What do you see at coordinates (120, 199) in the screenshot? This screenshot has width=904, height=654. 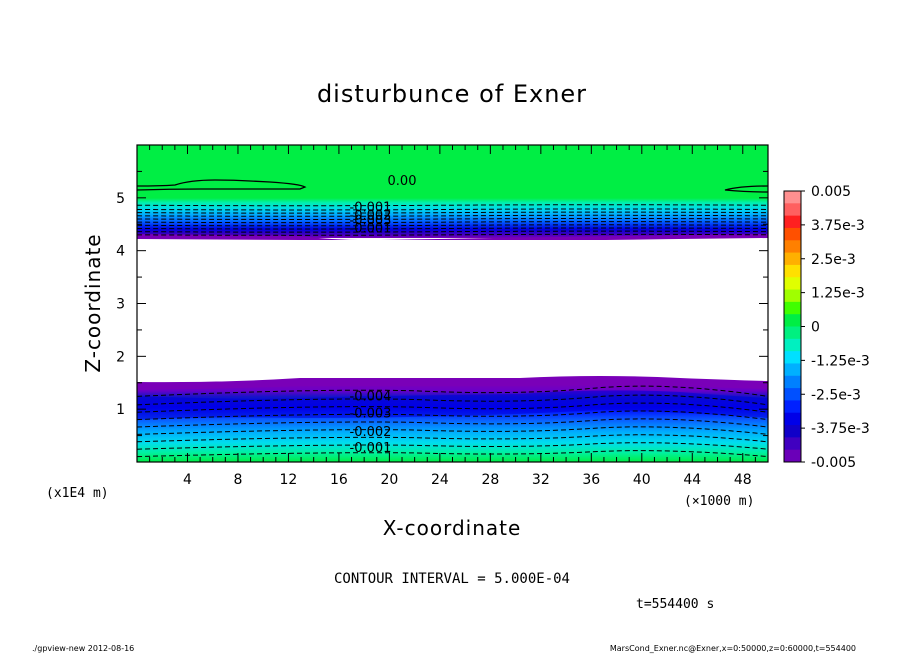 I see `y-tick-label: 5` at bounding box center [120, 199].